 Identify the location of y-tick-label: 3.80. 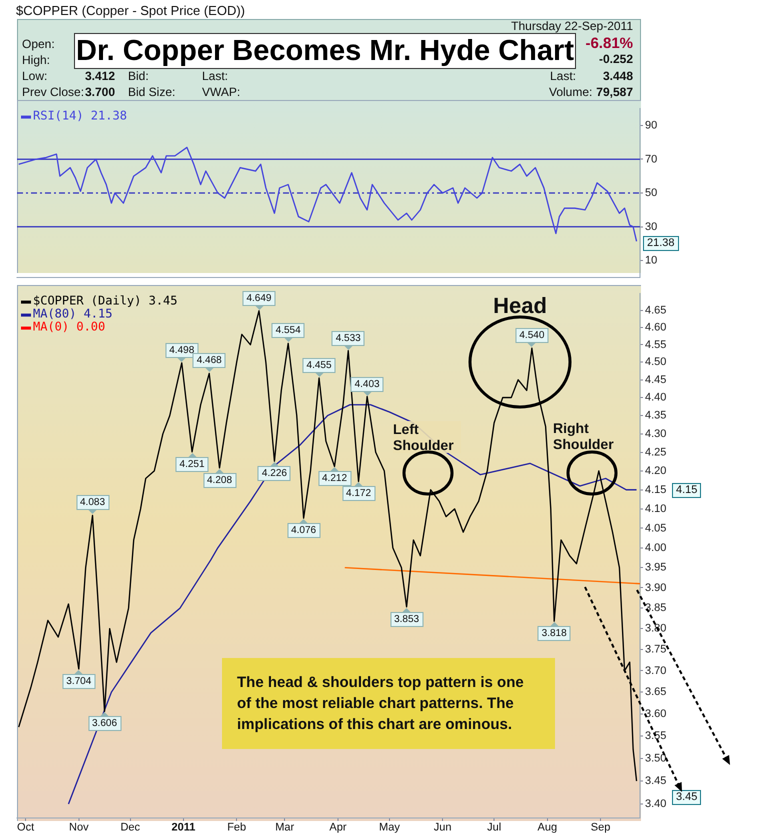
(655, 628).